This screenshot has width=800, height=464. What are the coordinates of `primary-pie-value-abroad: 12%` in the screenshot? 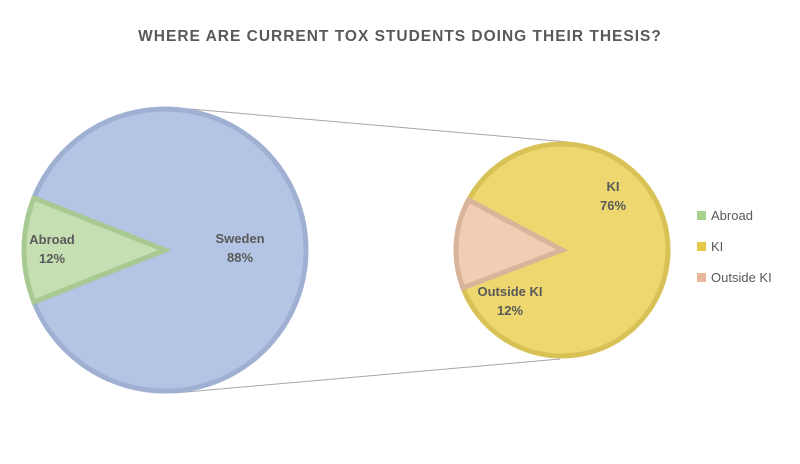 It's located at (52, 258).